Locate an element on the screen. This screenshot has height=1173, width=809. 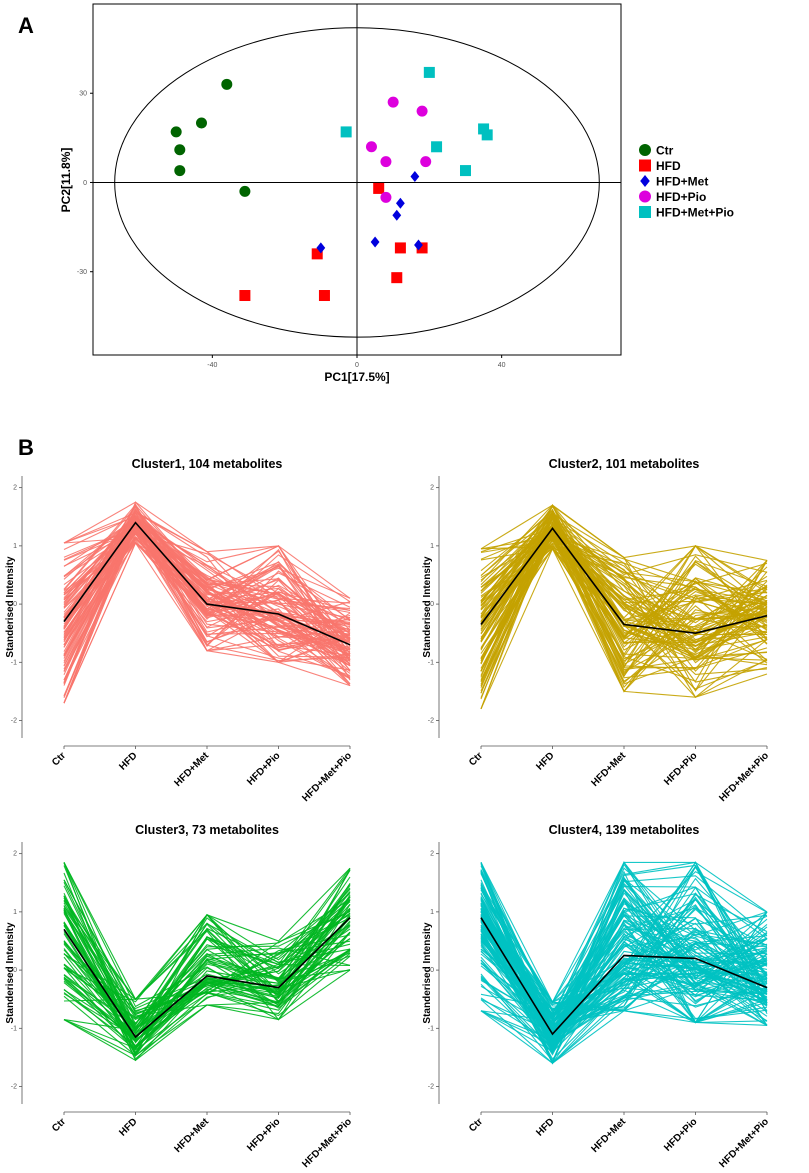
pca-x-tick-label: 40 is located at coordinates (502, 365).